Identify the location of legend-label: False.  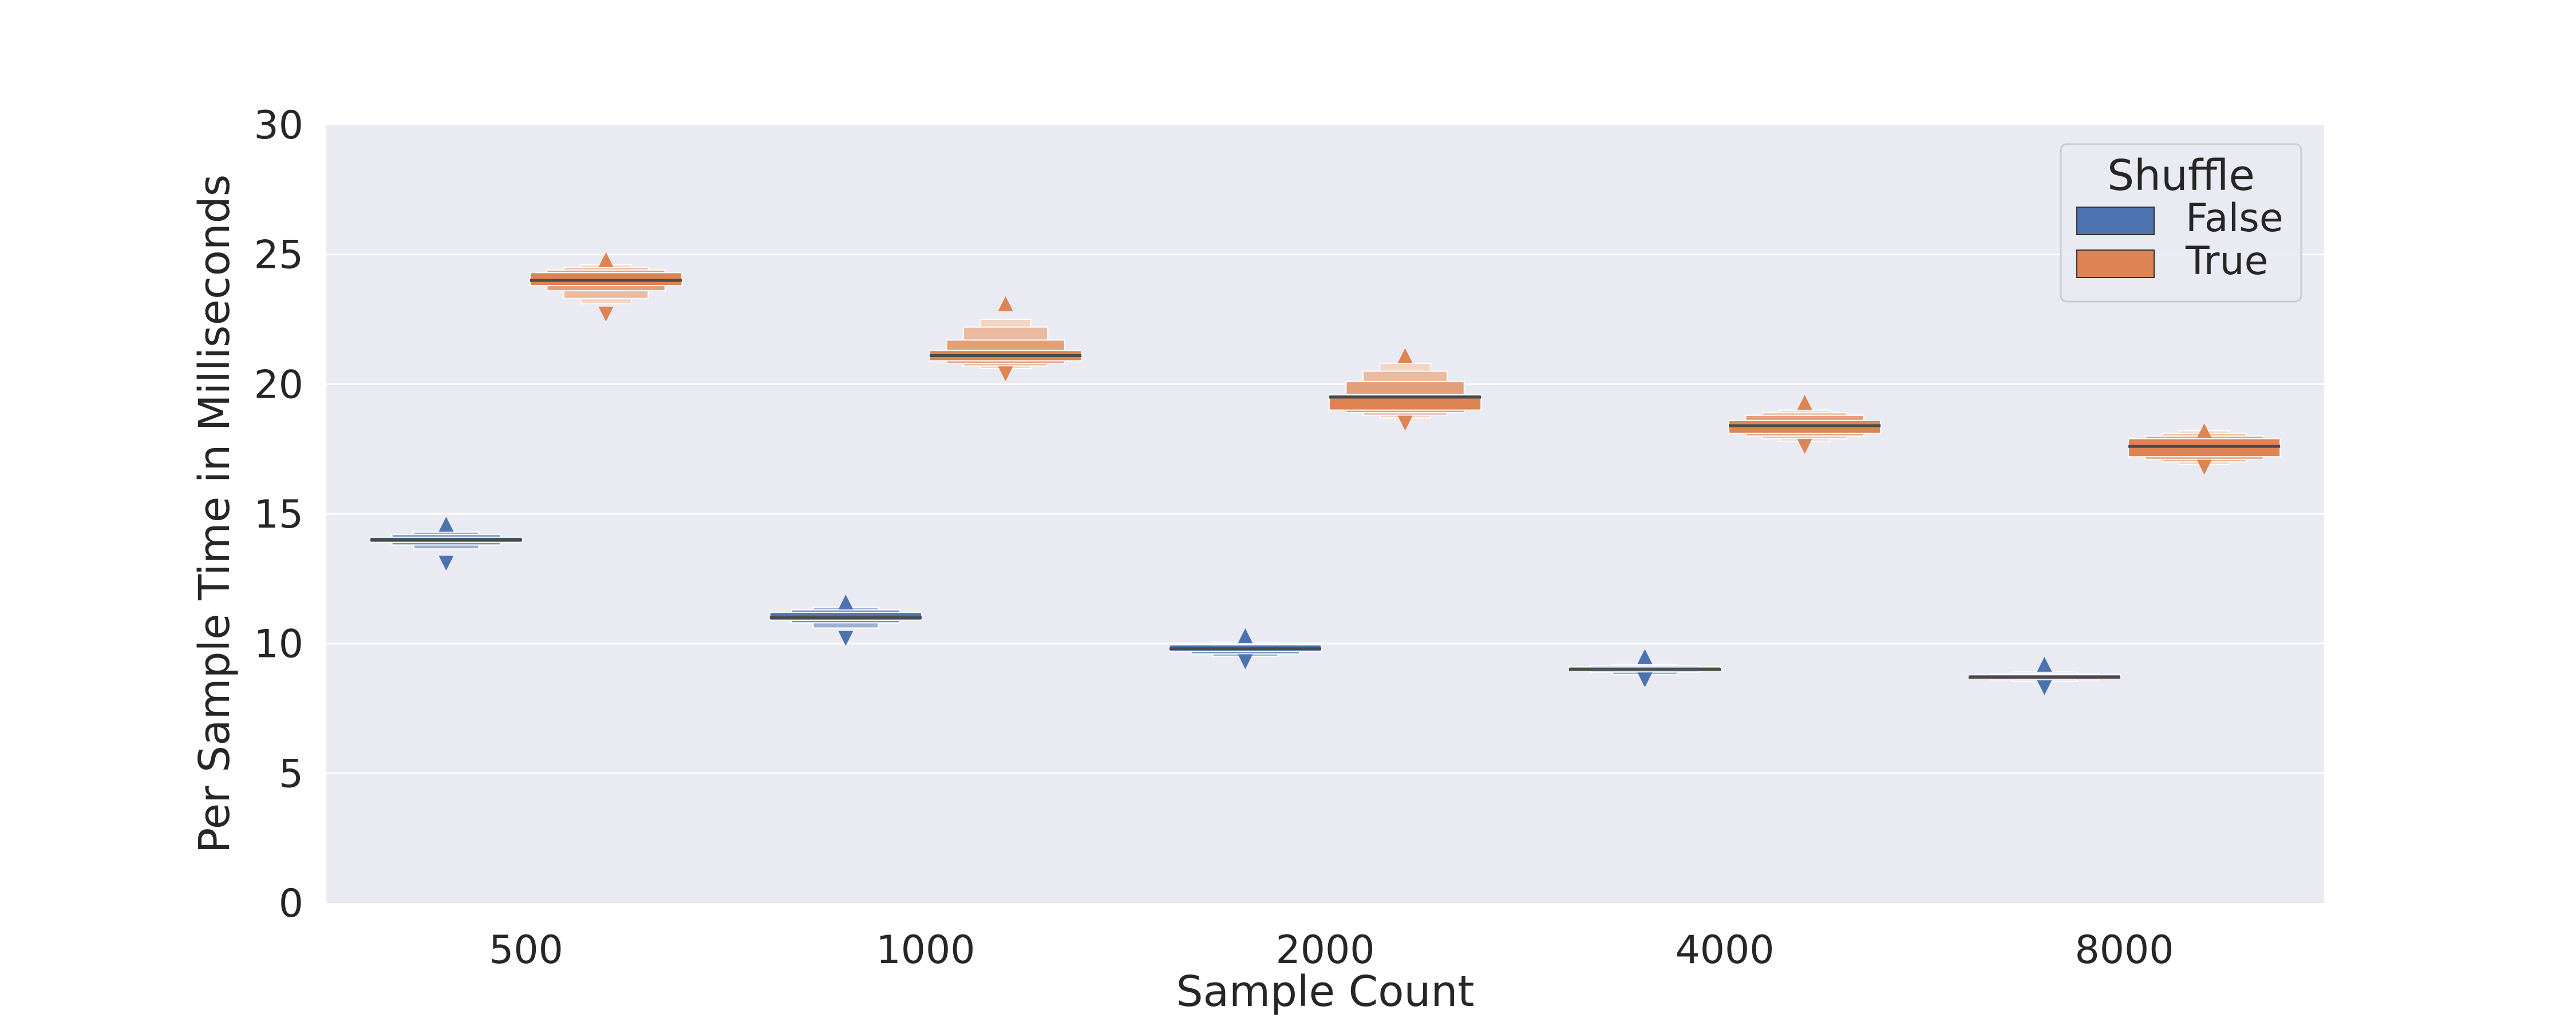
(2234, 218).